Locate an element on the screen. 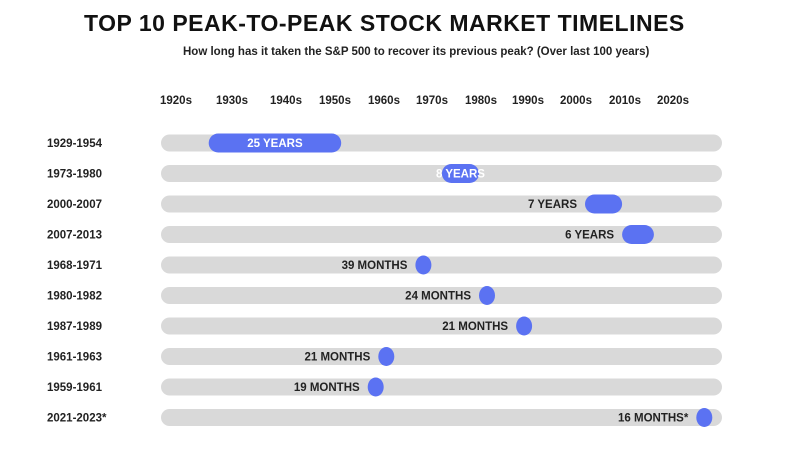 The image size is (800, 450). x-tick-label: 2010s is located at coordinates (625, 101).